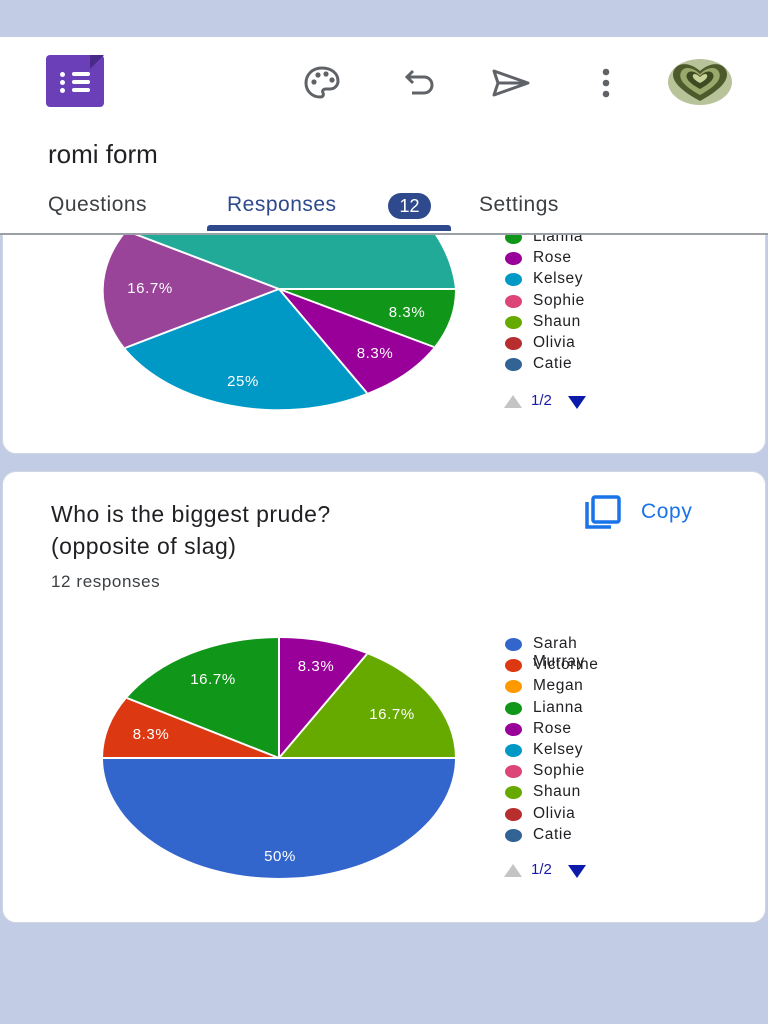 Image resolution: width=768 pixels, height=1024 pixels. What do you see at coordinates (98, 204) in the screenshot?
I see `tab-questions: Questions` at bounding box center [98, 204].